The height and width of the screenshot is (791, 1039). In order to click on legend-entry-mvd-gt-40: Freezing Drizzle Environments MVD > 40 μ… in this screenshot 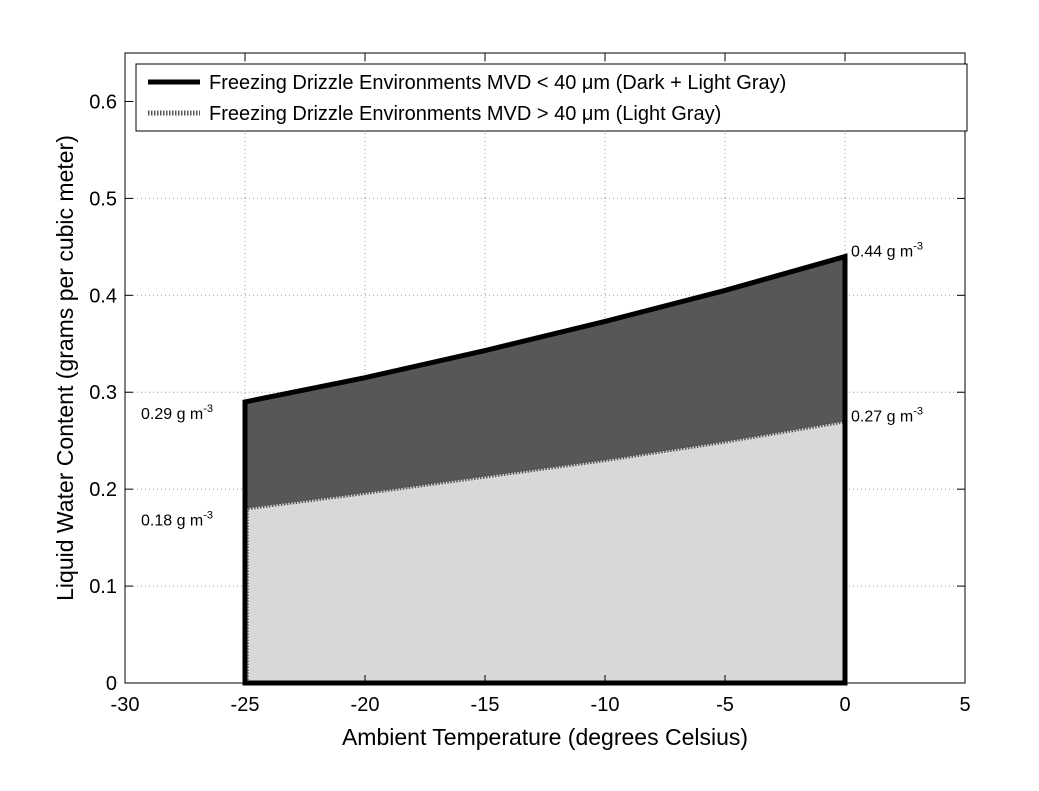, I will do `click(465, 114)`.